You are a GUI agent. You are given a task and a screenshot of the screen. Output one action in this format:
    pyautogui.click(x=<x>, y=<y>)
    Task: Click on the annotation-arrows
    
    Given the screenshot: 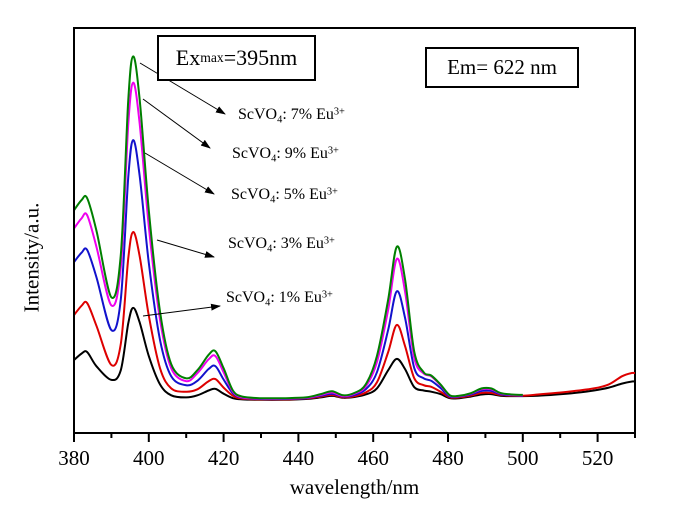 What is the action you would take?
    pyautogui.click(x=182, y=189)
    